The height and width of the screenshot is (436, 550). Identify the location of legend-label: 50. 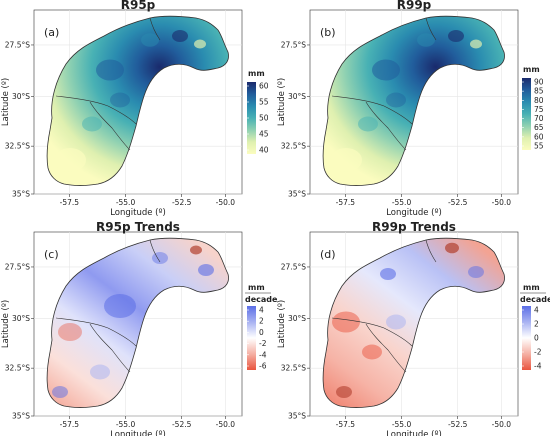
(264, 118).